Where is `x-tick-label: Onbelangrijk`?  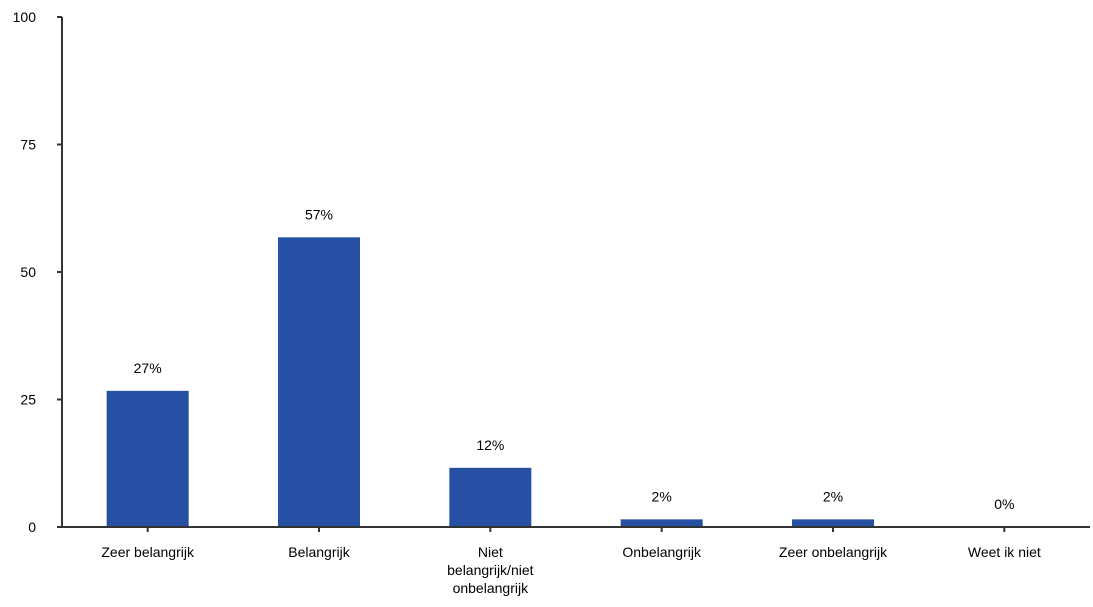
x-tick-label: Onbelangrijk is located at coordinates (662, 552).